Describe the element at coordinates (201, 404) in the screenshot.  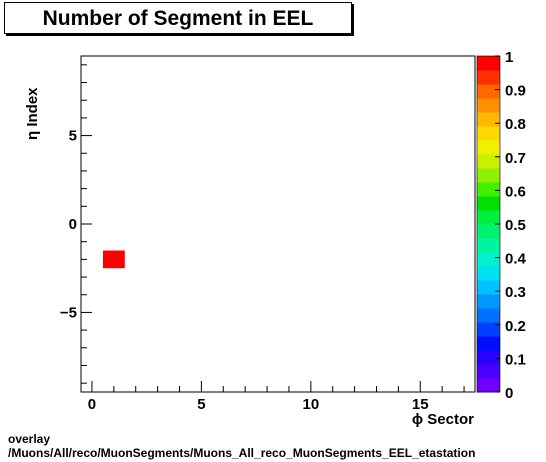
I see `x-tick-label: 5` at that location.